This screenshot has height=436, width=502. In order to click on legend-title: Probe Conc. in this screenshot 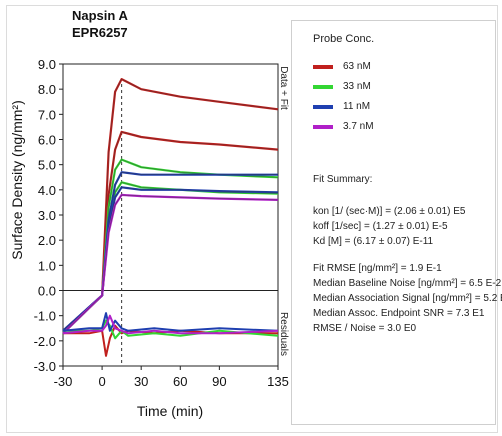, I will do `click(344, 39)`.